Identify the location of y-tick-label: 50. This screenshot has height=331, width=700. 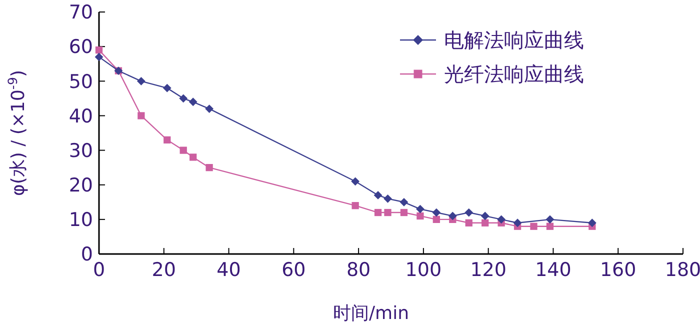
(80, 81).